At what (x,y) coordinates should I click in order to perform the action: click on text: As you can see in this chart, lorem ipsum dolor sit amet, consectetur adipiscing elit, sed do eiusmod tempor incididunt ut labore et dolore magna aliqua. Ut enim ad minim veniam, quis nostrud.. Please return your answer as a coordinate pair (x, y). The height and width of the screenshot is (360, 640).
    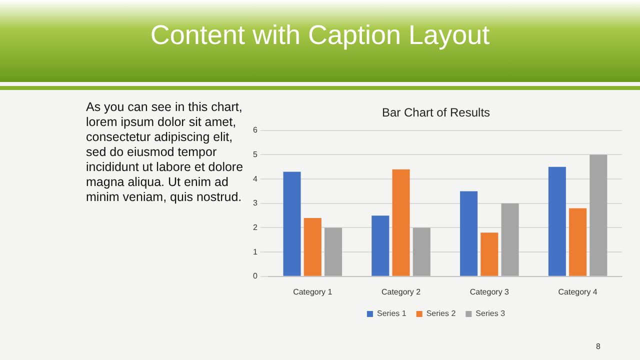
    Looking at the image, I should click on (165, 152).